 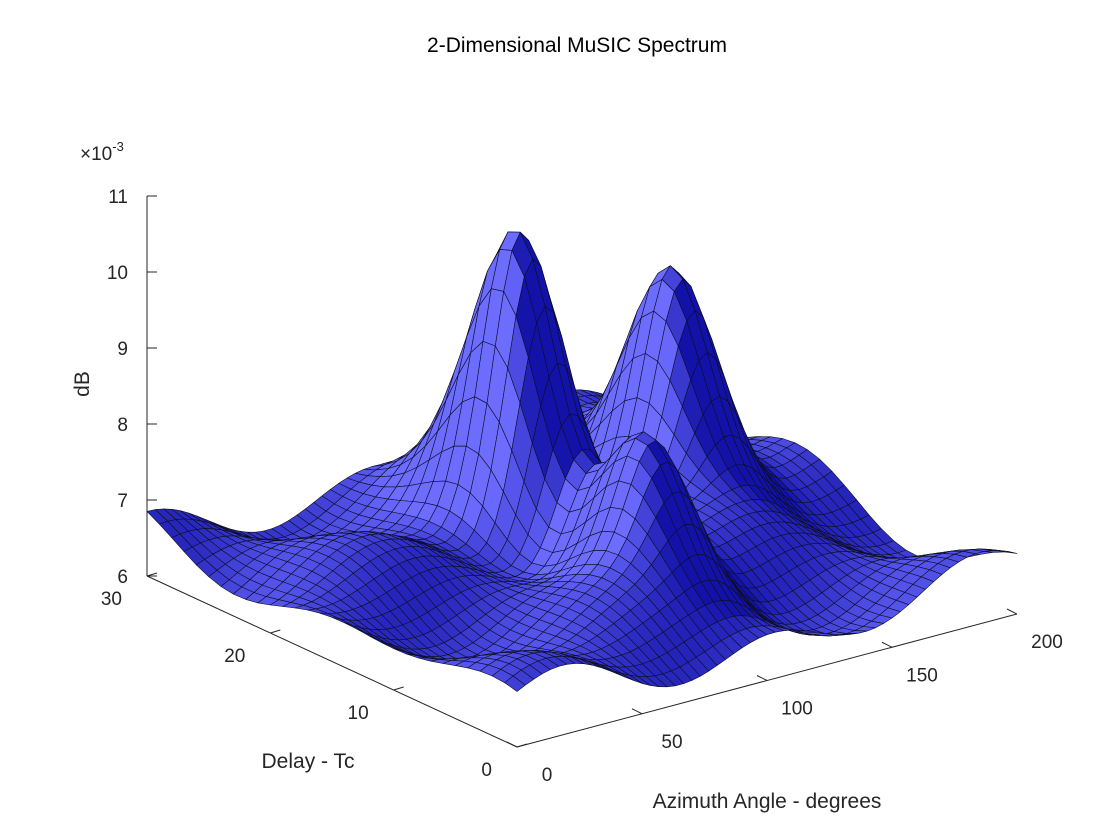 What do you see at coordinates (767, 801) in the screenshot?
I see `x-axis-label: Azimuth Angle - degrees` at bounding box center [767, 801].